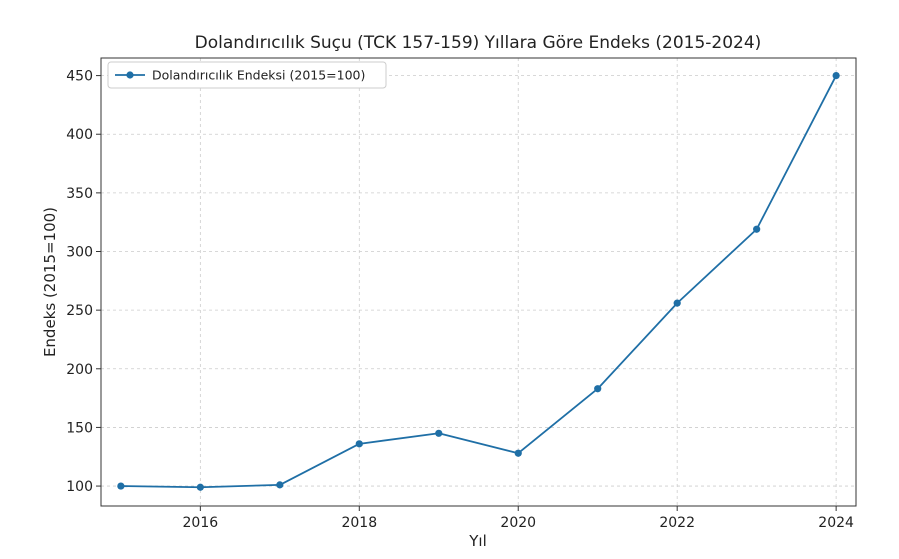 The width and height of the screenshot is (899, 559). Describe the element at coordinates (79, 194) in the screenshot. I see `y-tick-label: 350` at that location.